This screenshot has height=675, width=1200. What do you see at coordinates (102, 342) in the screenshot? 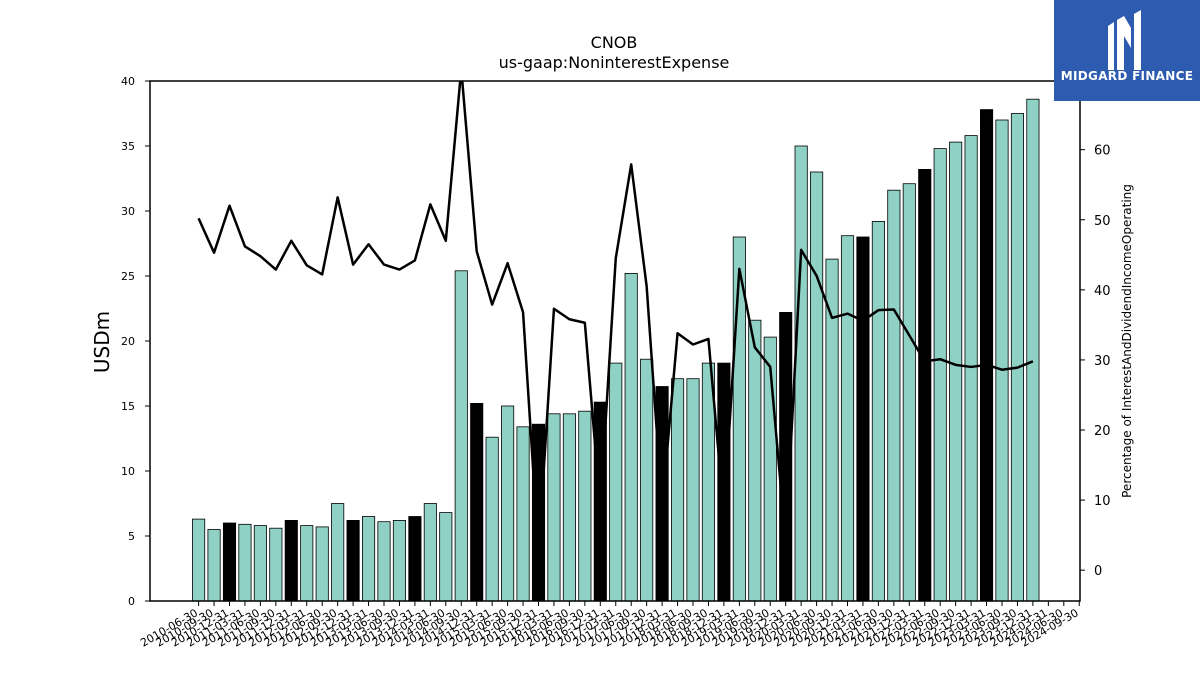
I see `y-axis-label: USDm` at bounding box center [102, 342].